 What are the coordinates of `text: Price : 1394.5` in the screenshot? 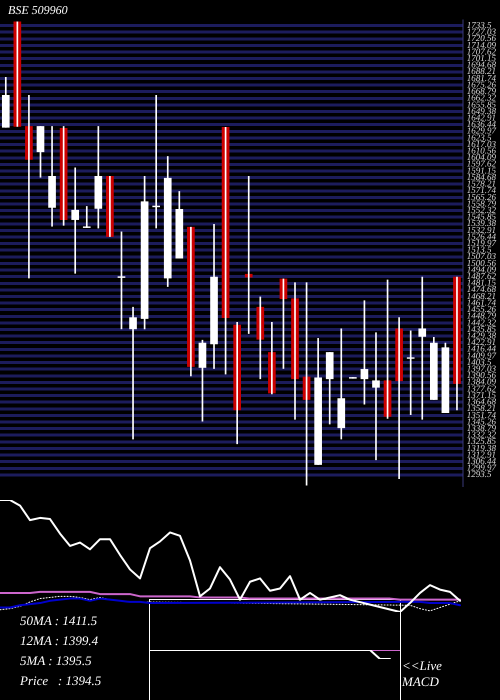 It's located at (61, 681).